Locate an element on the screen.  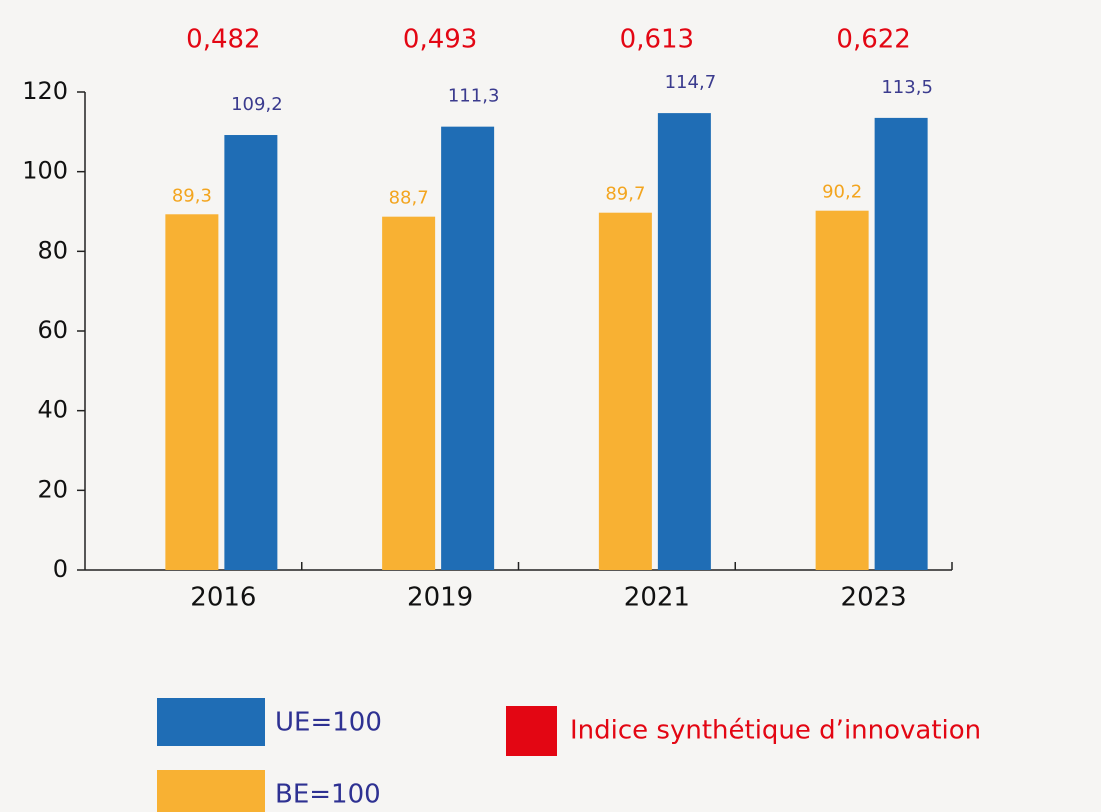
value-label: 90,2 is located at coordinates (842, 192).